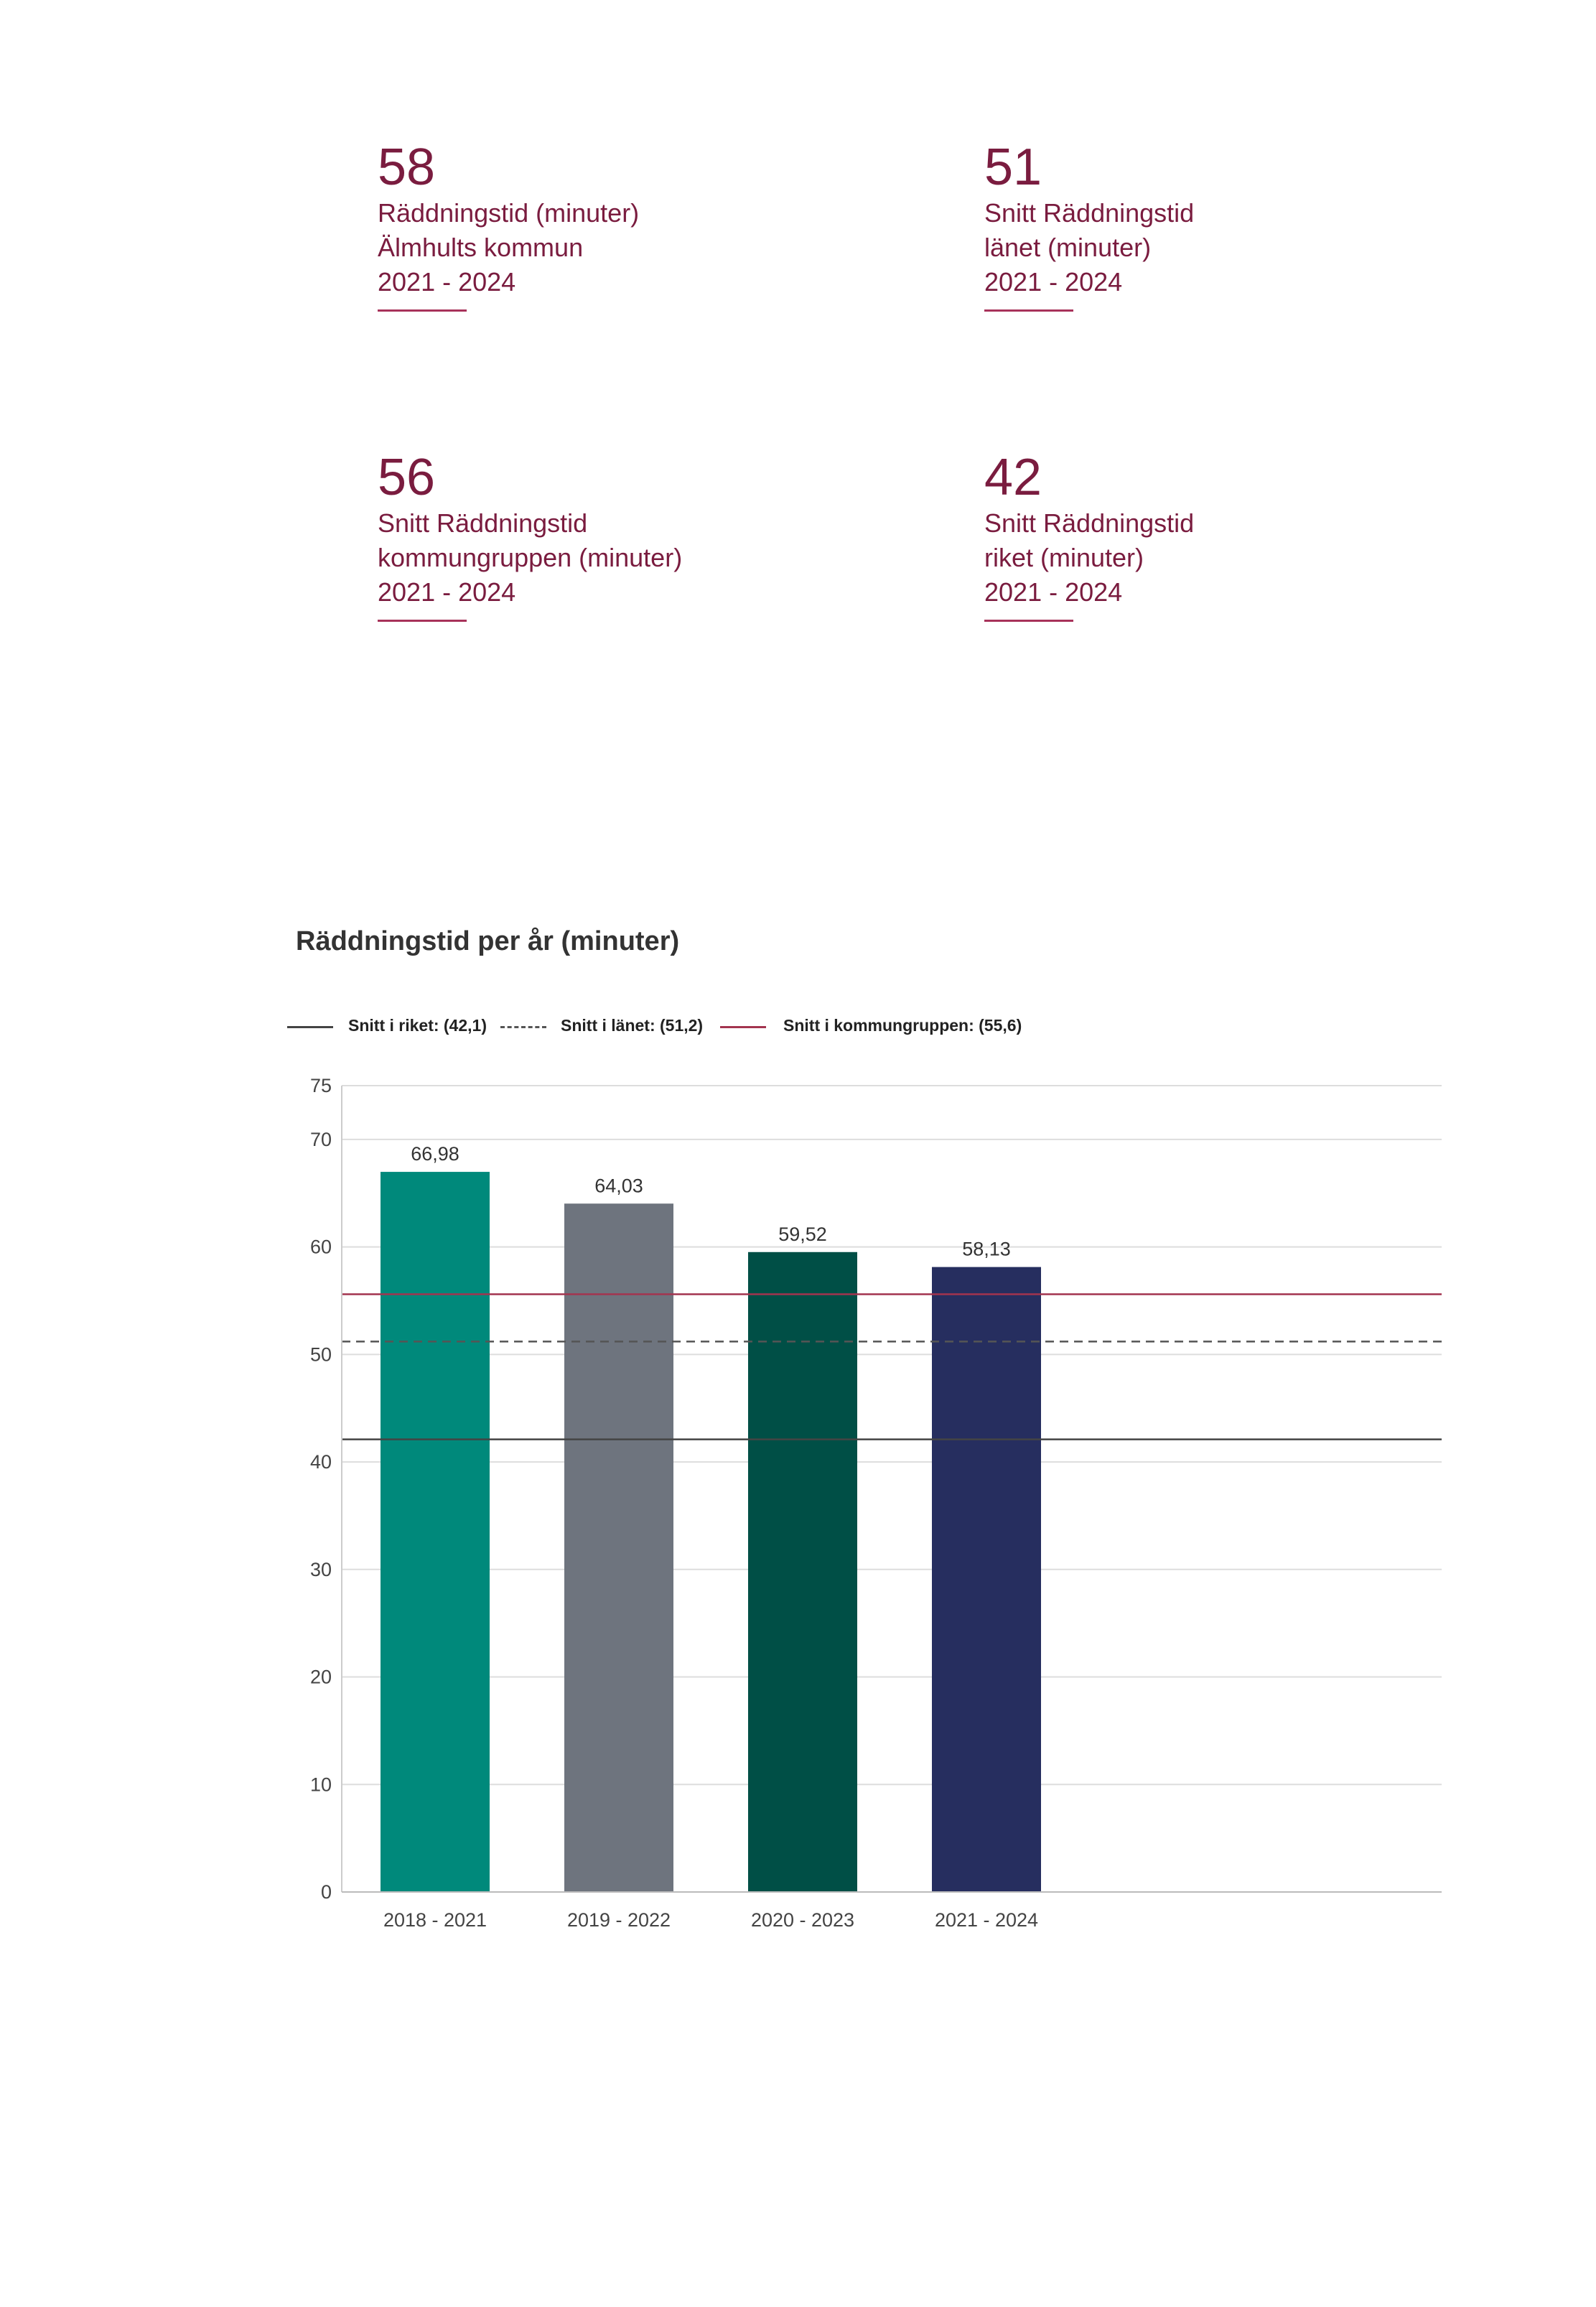 The image size is (1596, 2307). Describe the element at coordinates (986, 1920) in the screenshot. I see `x-tick-label: 2021 - 2024` at that location.